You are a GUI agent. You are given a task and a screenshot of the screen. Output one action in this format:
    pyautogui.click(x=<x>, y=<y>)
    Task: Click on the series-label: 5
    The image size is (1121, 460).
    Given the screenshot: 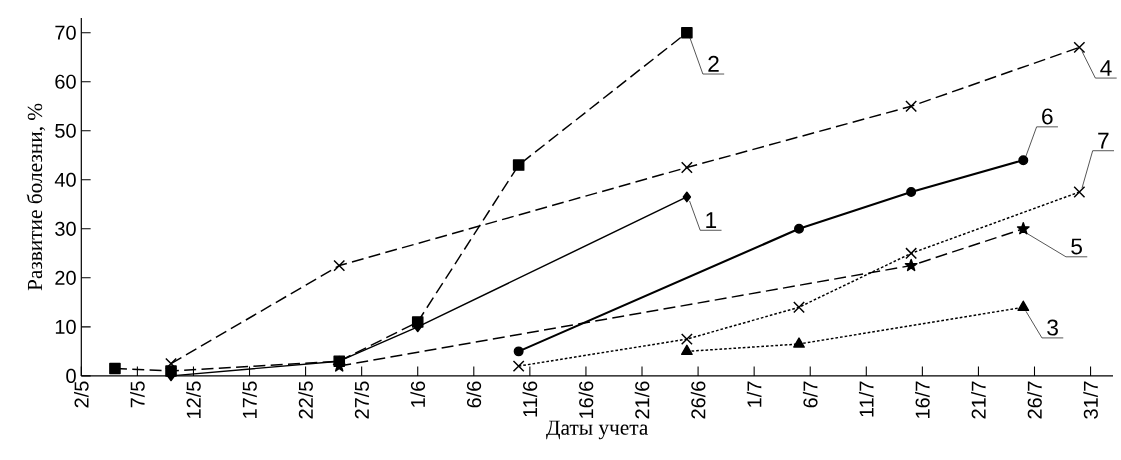 What is the action you would take?
    pyautogui.click(x=1076, y=246)
    